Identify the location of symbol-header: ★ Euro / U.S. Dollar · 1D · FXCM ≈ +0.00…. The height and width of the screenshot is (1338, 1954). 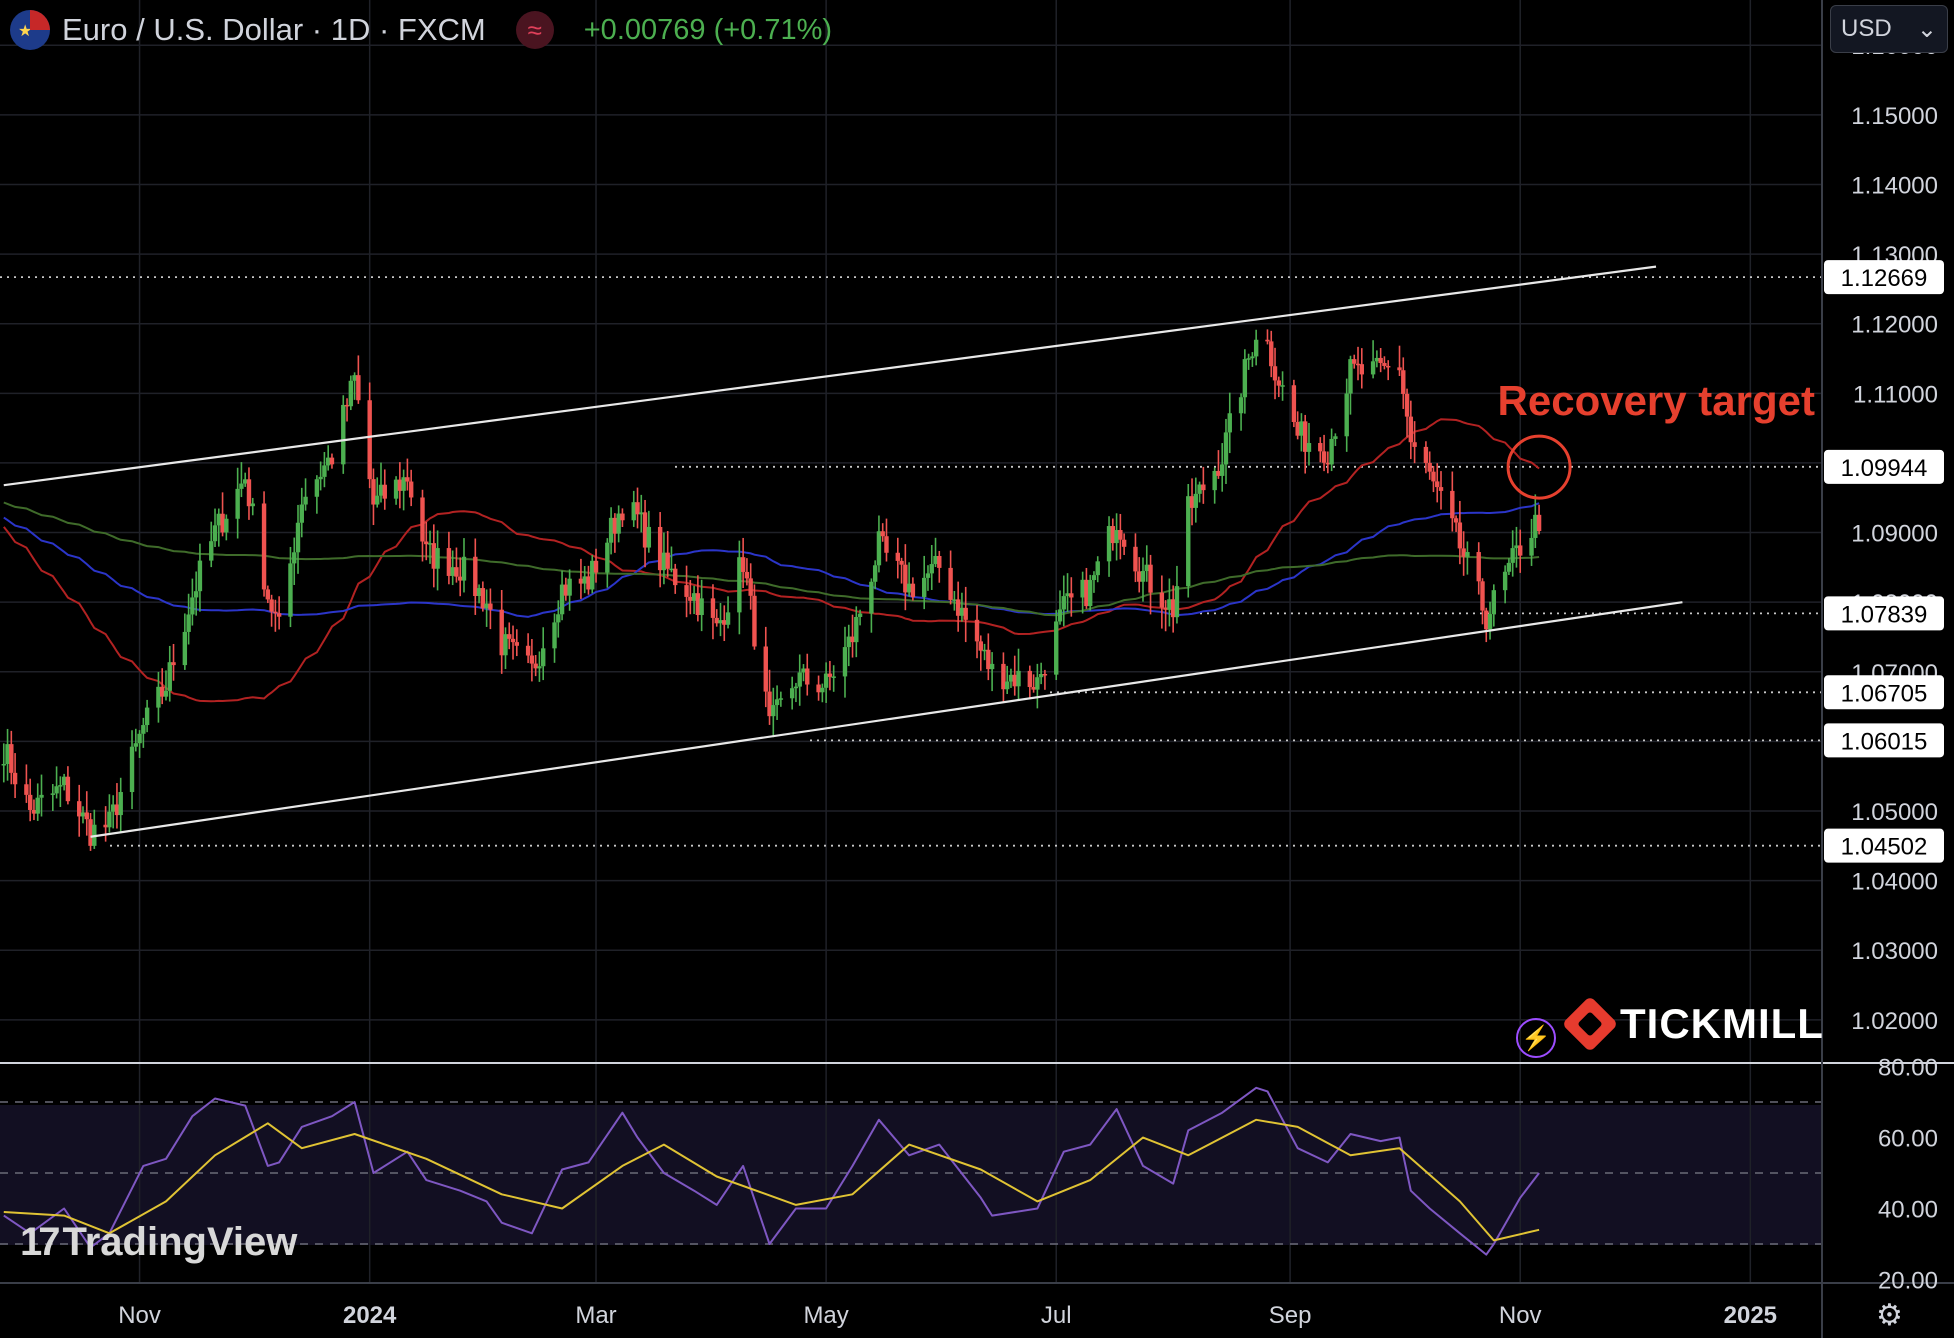
(421, 30).